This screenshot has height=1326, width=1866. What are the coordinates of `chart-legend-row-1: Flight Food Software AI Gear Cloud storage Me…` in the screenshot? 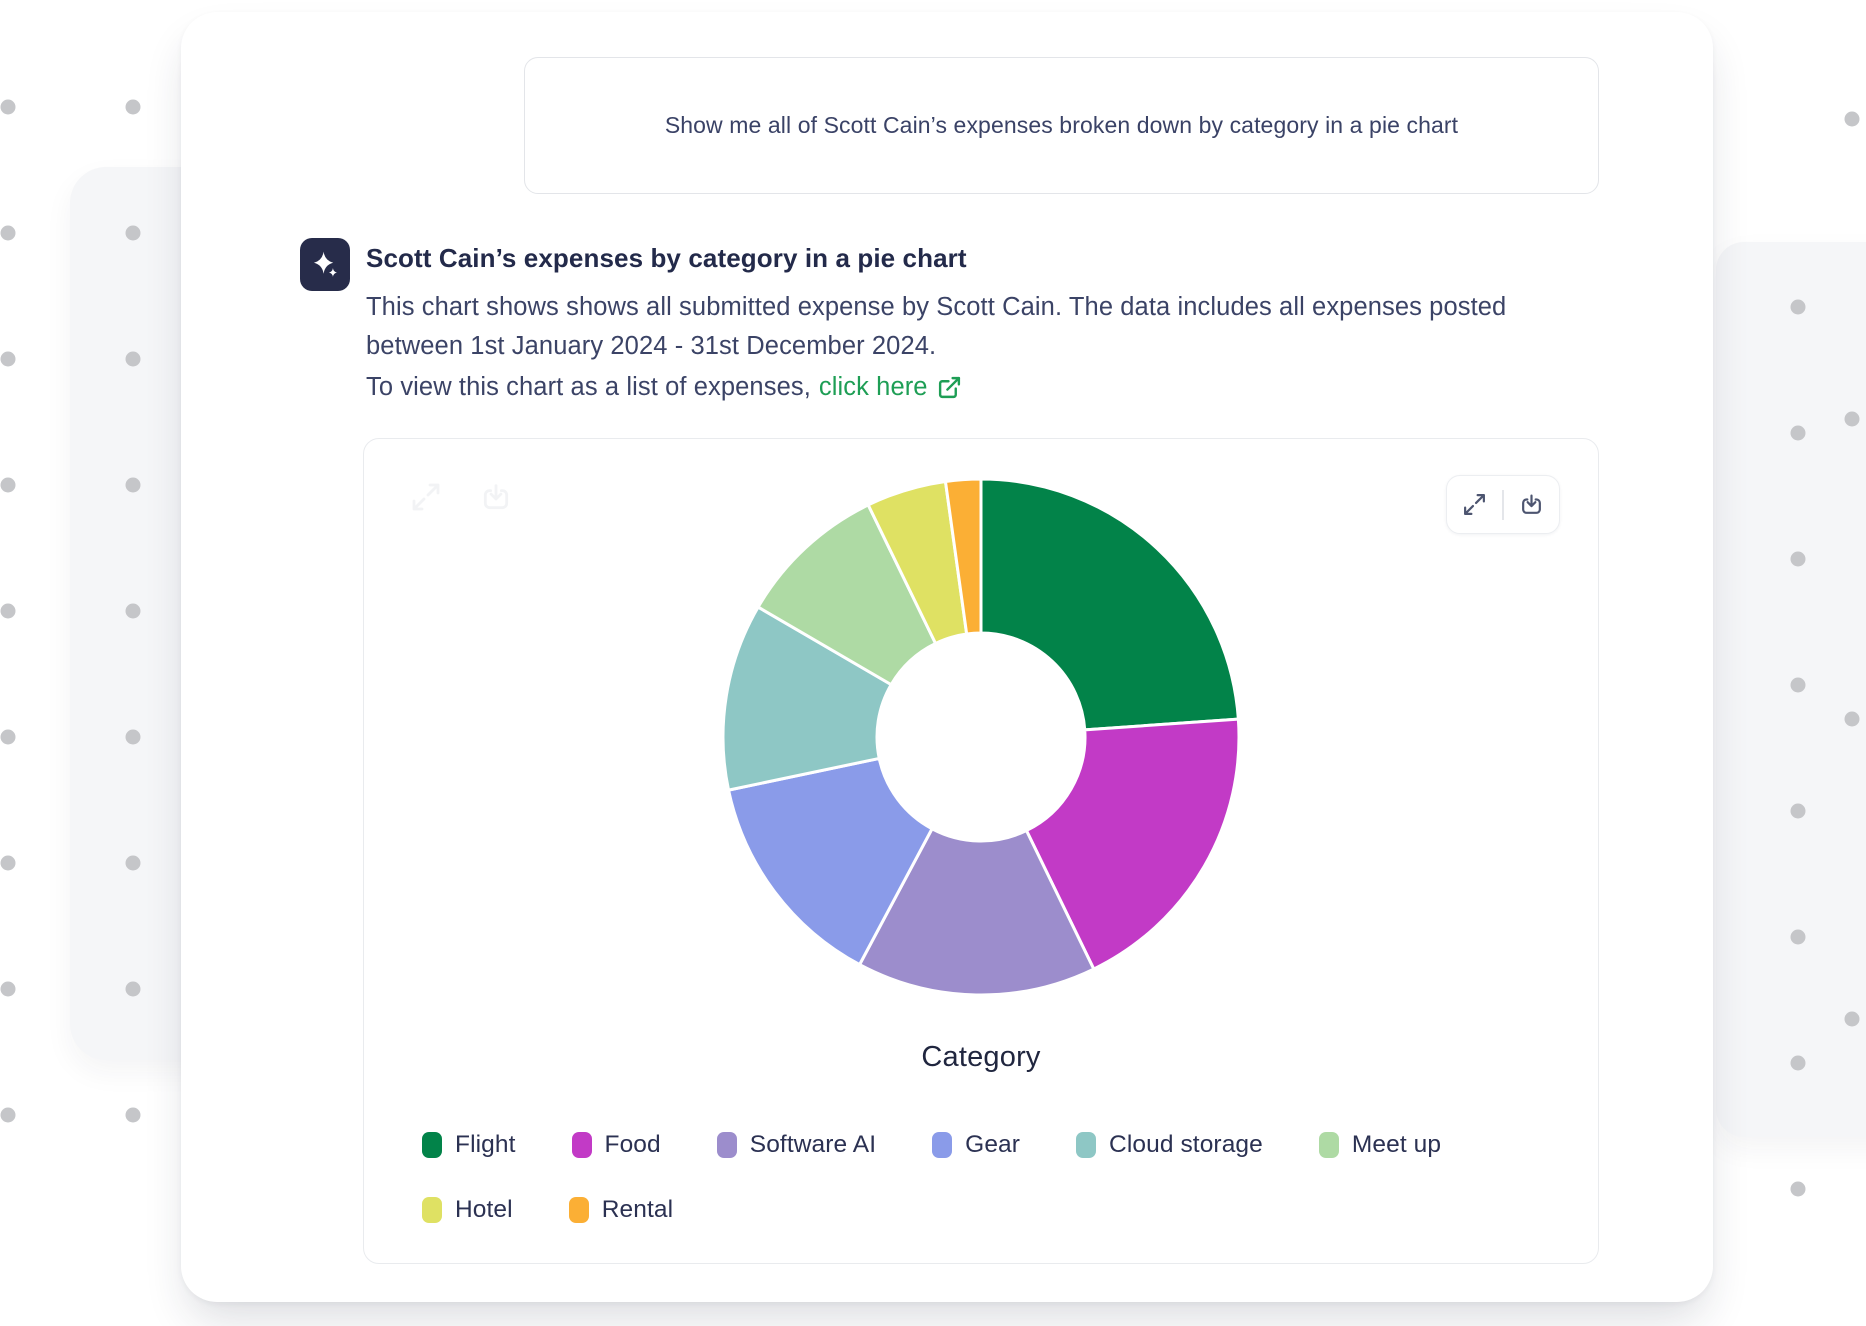 It's located at (931, 1145).